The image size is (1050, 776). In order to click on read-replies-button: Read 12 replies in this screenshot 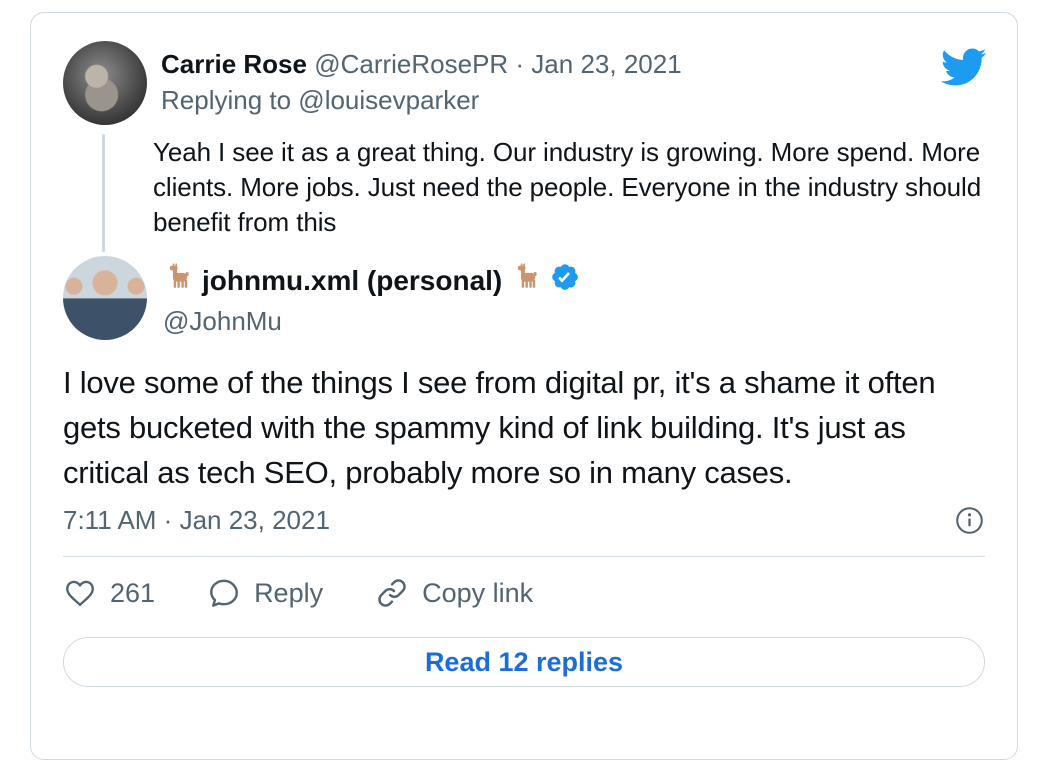, I will do `click(524, 662)`.